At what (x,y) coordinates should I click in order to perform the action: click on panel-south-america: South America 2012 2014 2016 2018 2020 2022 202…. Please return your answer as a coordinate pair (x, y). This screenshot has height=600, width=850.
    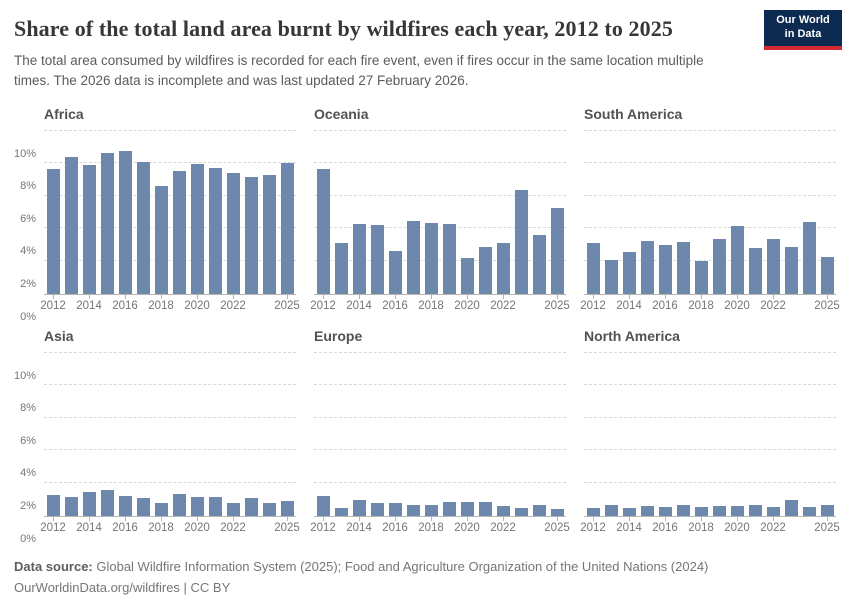
    Looking at the image, I should click on (710, 211).